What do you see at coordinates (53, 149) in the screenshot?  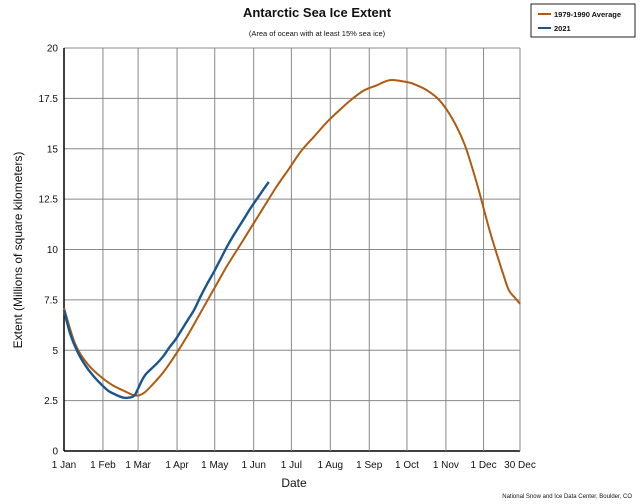 I see `y-tick-label: 15` at bounding box center [53, 149].